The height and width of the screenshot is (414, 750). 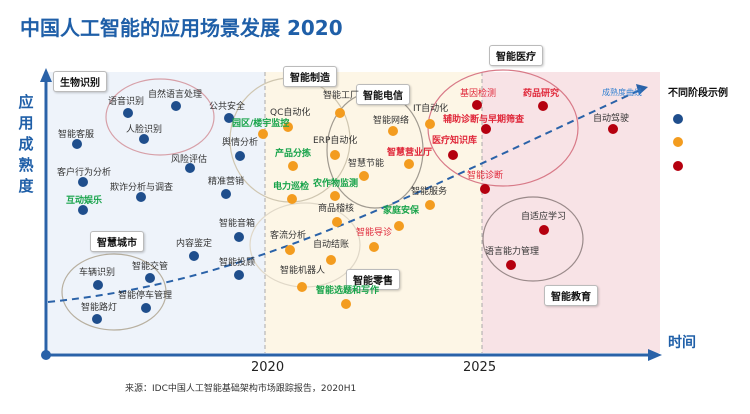 What do you see at coordinates (484, 120) in the screenshot?
I see `scenario-label: 辅助诊断与早期筛查` at bounding box center [484, 120].